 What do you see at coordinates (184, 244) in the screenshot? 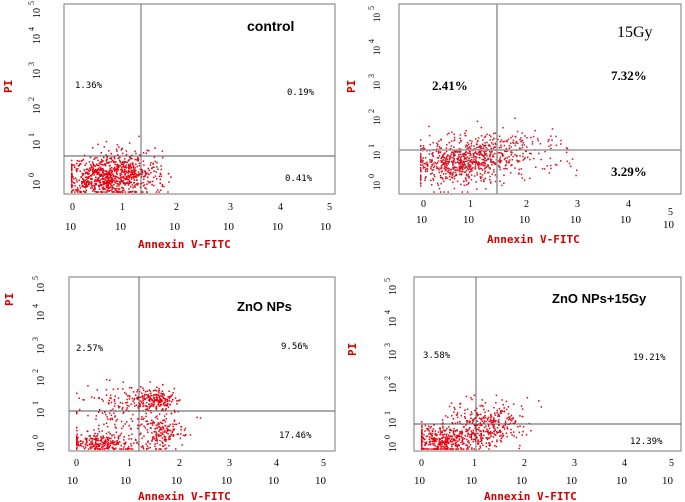
I see `x-axis-label: Annexin V-FITC` at bounding box center [184, 244].